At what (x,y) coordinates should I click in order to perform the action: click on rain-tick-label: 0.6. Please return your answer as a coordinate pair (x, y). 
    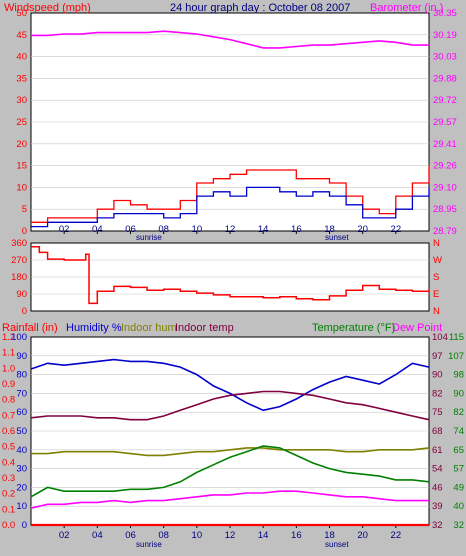
    Looking at the image, I should click on (8, 431).